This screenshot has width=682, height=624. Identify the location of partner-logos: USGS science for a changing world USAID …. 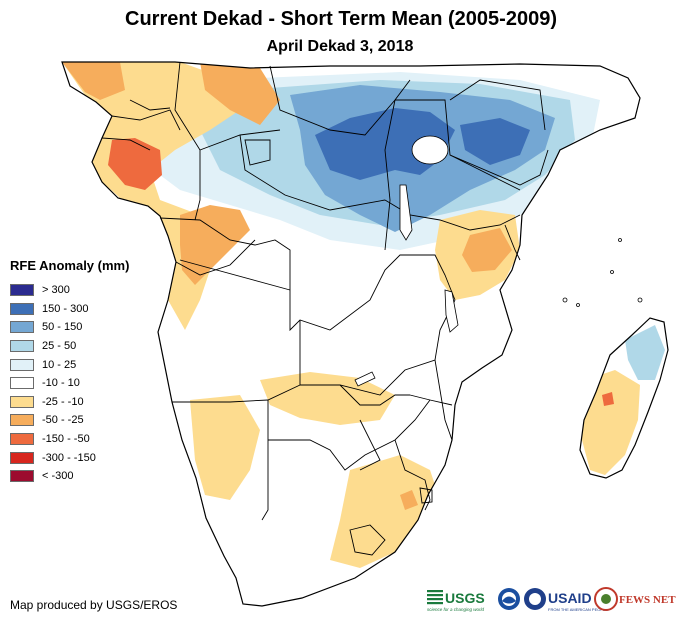
(551, 599).